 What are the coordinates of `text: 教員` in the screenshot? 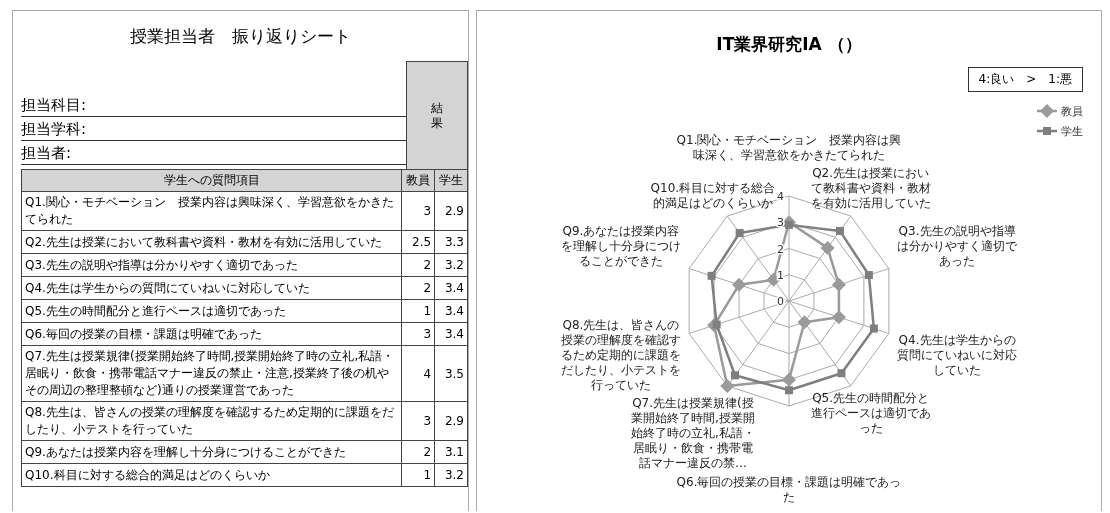 It's located at (418, 180).